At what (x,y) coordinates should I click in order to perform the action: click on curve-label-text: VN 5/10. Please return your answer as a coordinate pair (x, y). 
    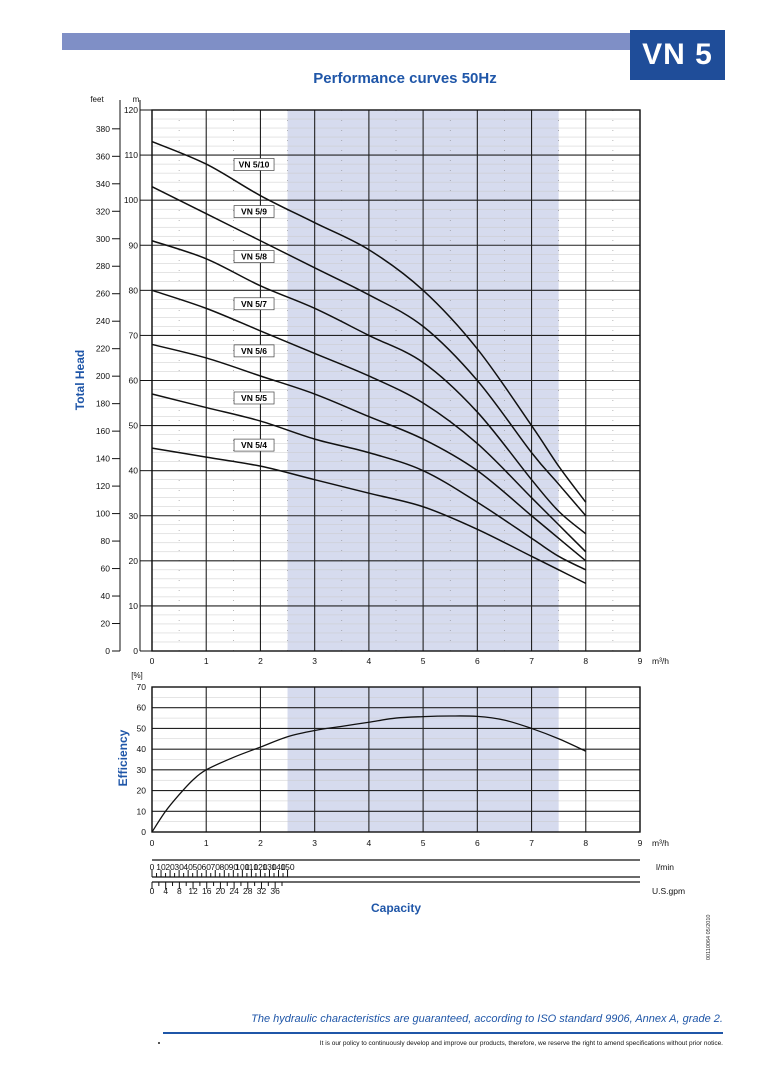
    Looking at the image, I should click on (254, 164).